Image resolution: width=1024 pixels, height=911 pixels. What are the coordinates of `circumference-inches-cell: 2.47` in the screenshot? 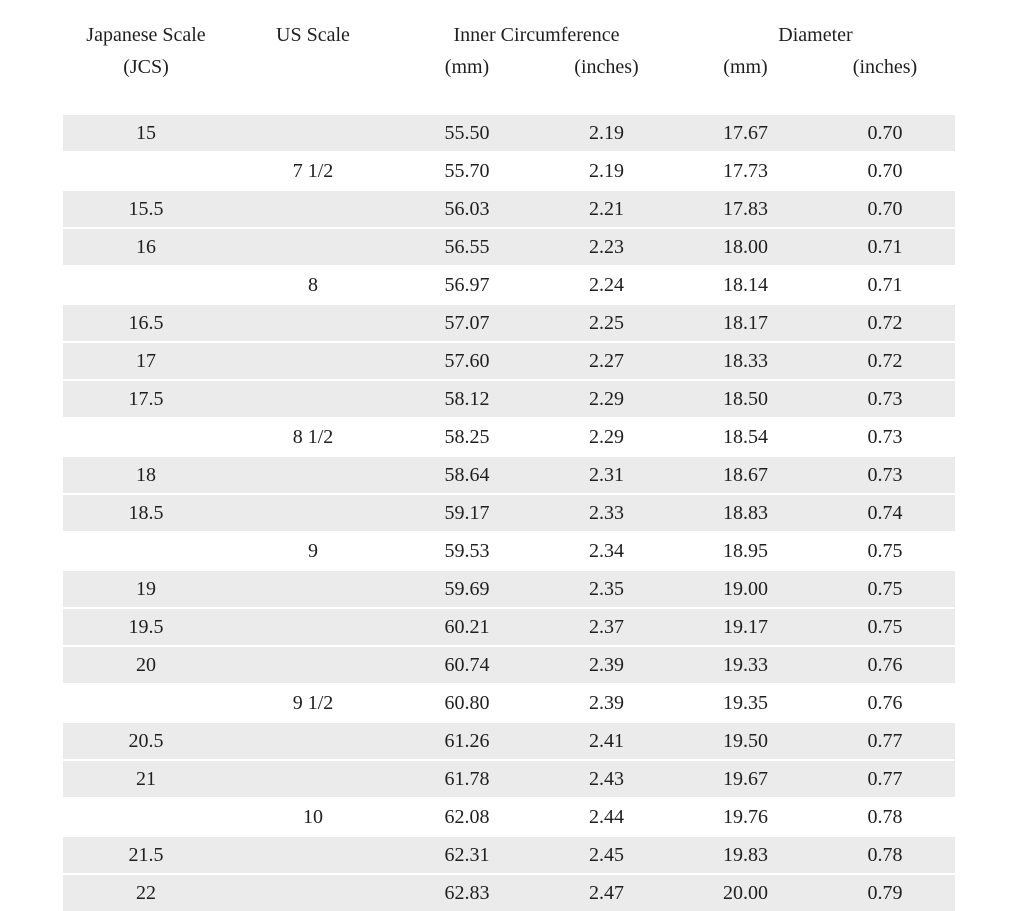 It's located at (606, 892).